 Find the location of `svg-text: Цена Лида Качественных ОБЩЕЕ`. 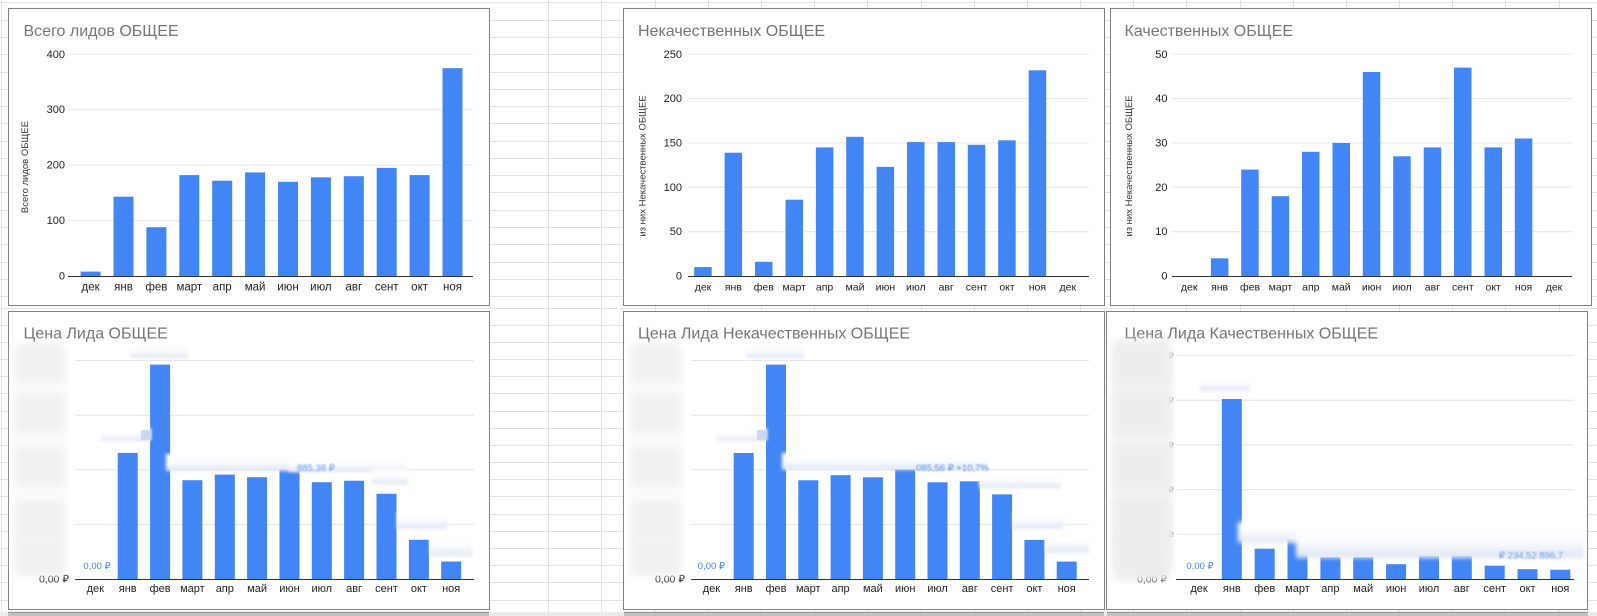

svg-text: Цена Лида Качественных ОБЩЕЕ is located at coordinates (1252, 334).